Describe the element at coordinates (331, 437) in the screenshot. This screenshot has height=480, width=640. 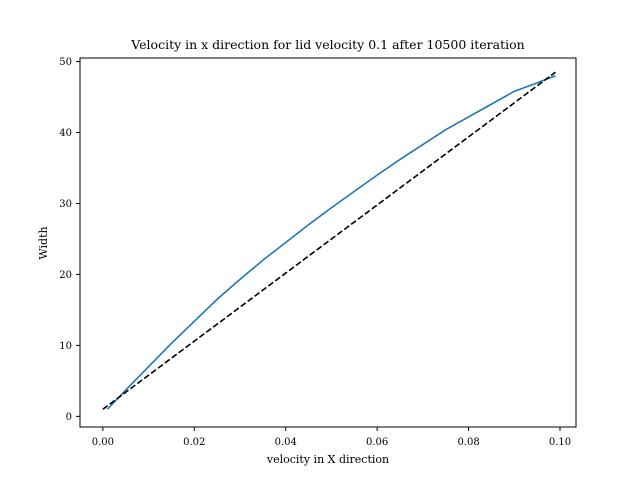
I see `x-axis: 0.00 0.02 0.04 0.06 0.08 0.10` at that location.